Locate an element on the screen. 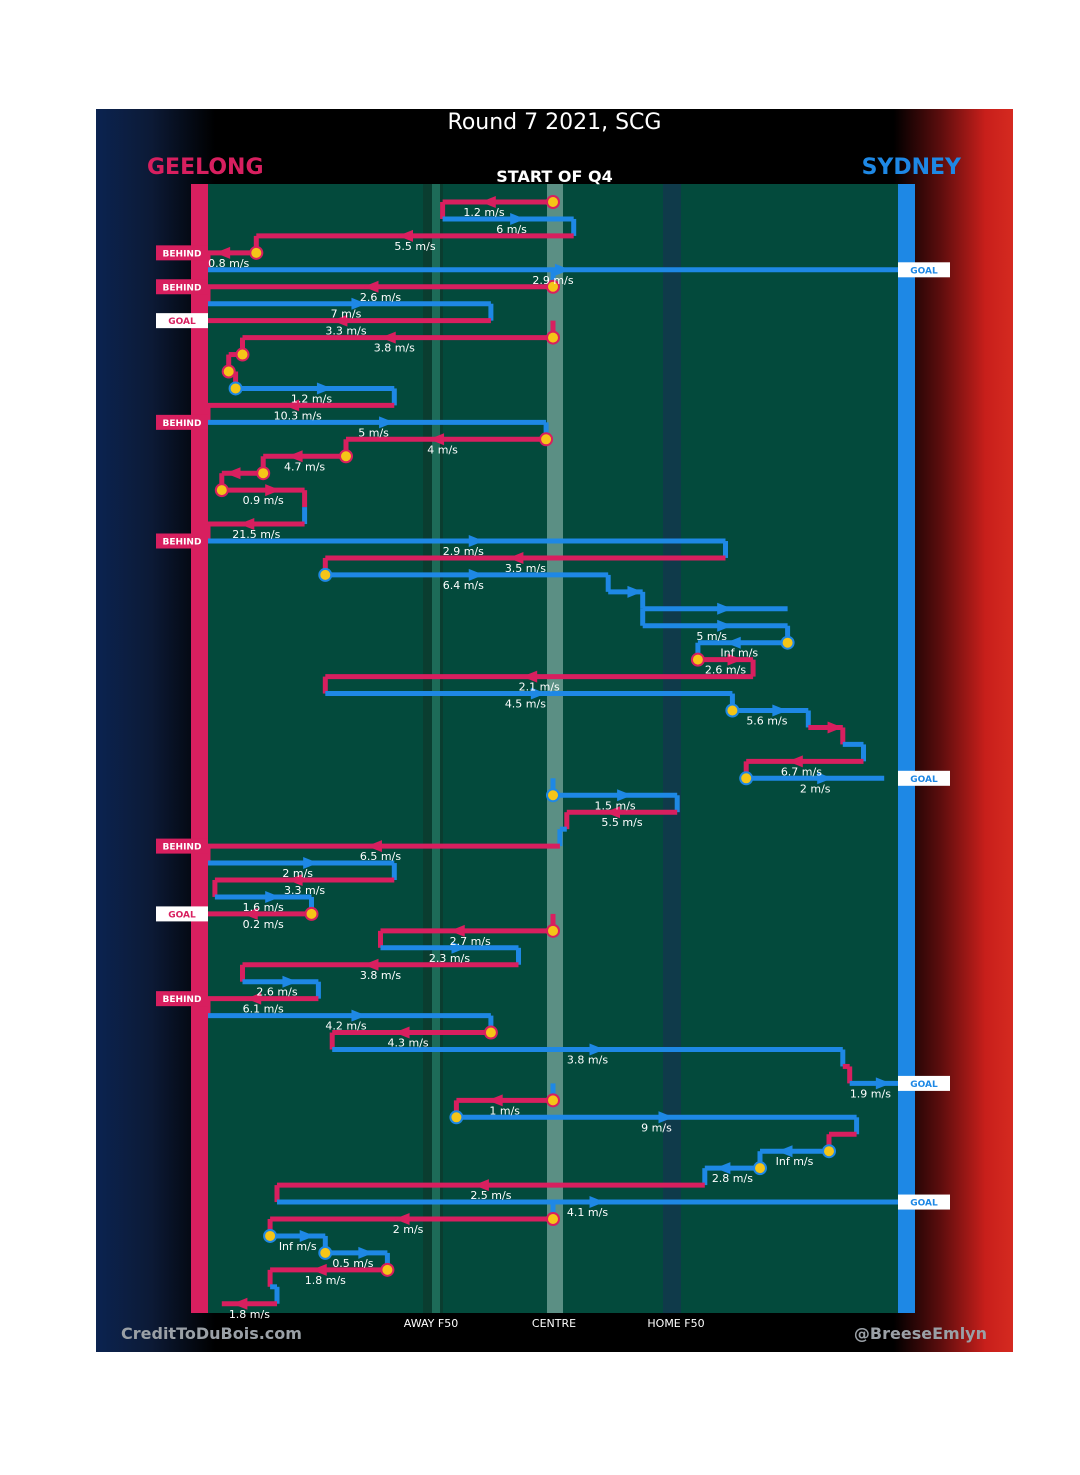 The image size is (1080, 1475). speed-label: 2.1 m/s is located at coordinates (539, 687).